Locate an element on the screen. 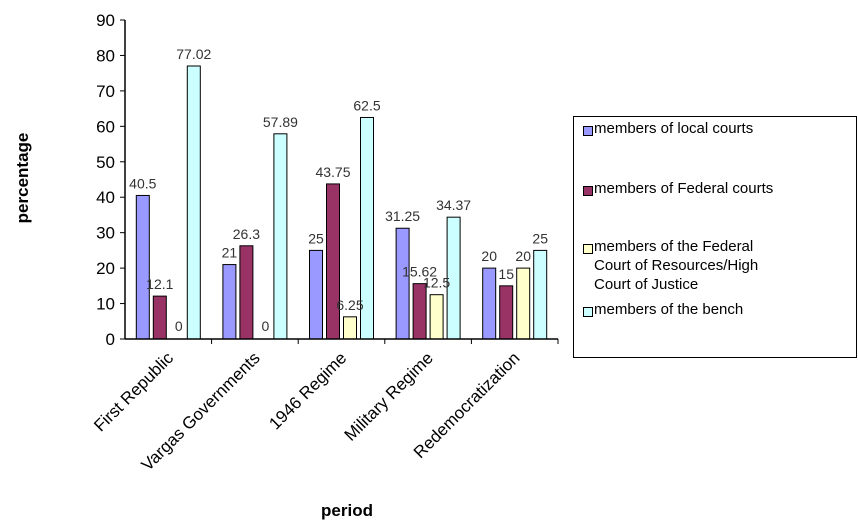 The height and width of the screenshot is (522, 858). legend-label-line: members of Federal courts is located at coordinates (684, 188).